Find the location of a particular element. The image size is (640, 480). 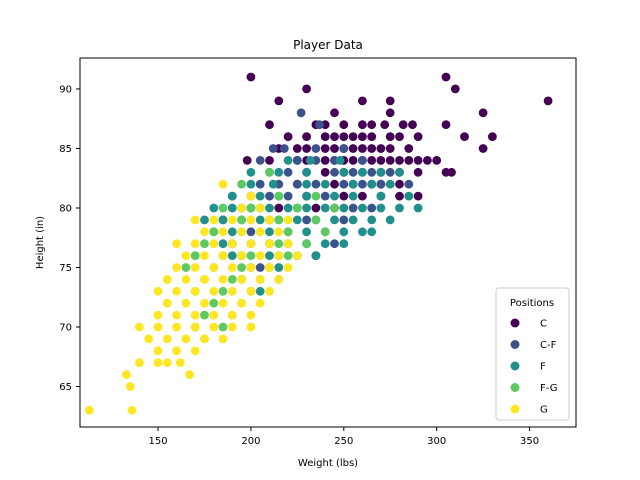

legend-label-f-g: F-G is located at coordinates (548, 388).